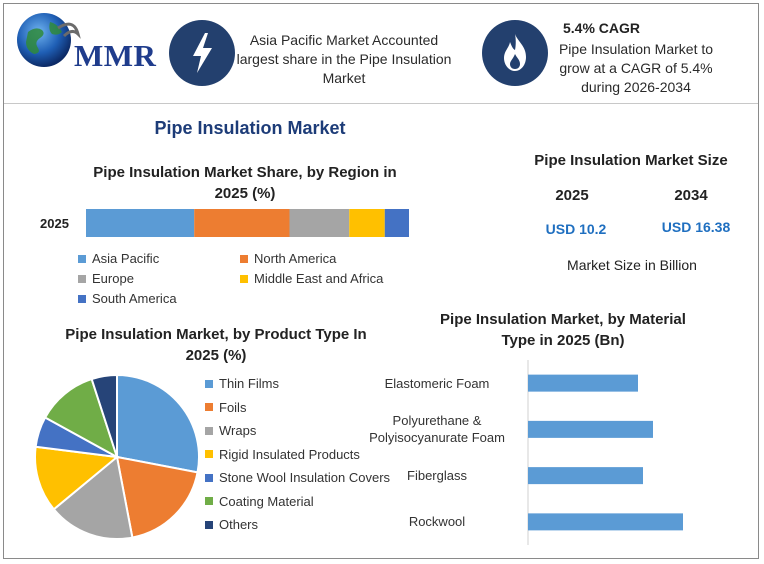 The width and height of the screenshot is (764, 564). Describe the element at coordinates (295, 258) in the screenshot. I see `legend-label: North America` at that location.